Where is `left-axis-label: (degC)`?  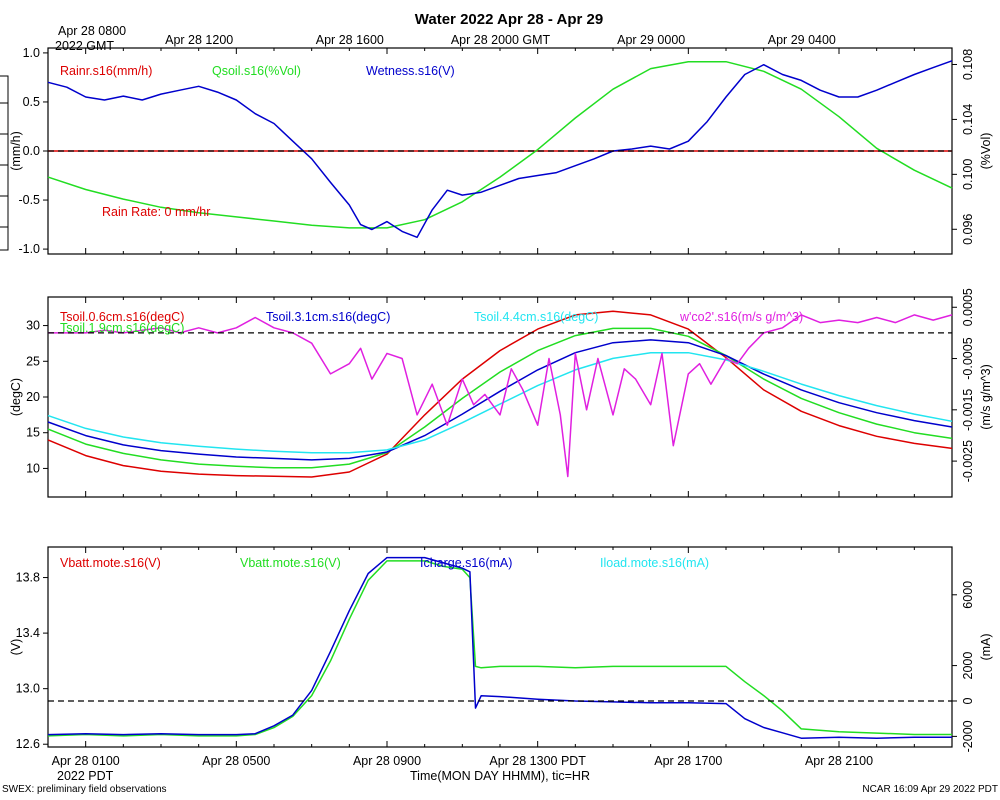
left-axis-label: (degC) is located at coordinates (16, 397).